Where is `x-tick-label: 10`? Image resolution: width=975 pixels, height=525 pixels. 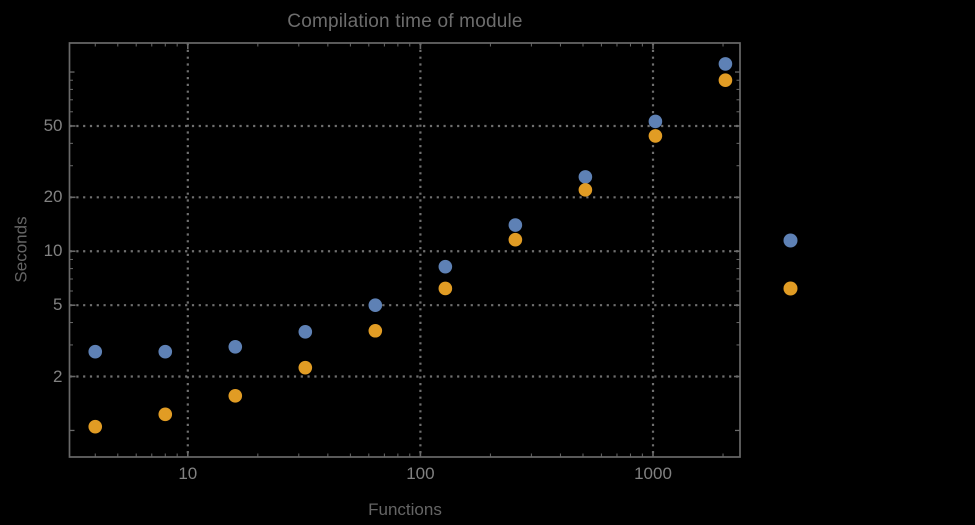
x-tick-label: 10 is located at coordinates (188, 473).